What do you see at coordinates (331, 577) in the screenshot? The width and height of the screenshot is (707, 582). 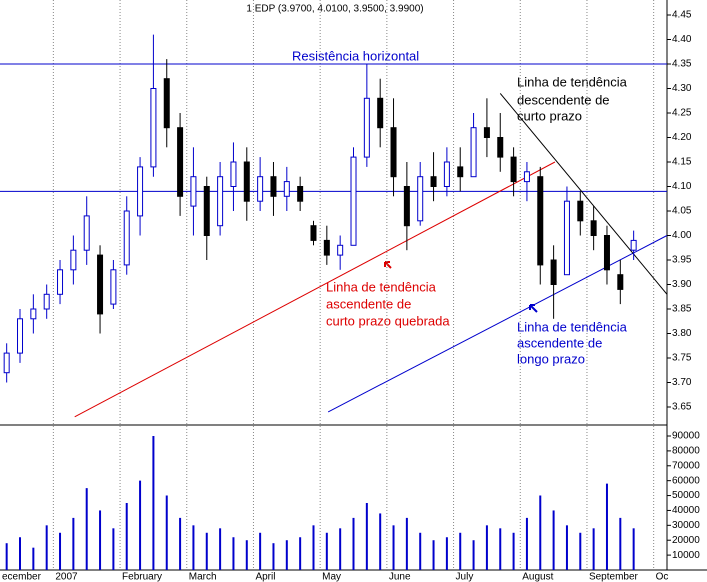 I see `x-tick-label: May` at bounding box center [331, 577].